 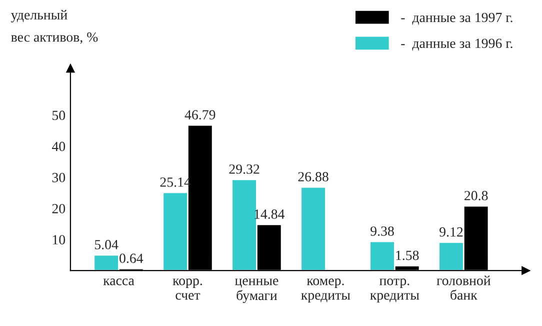 I want to click on data-label: 46.79, so click(x=200, y=115).